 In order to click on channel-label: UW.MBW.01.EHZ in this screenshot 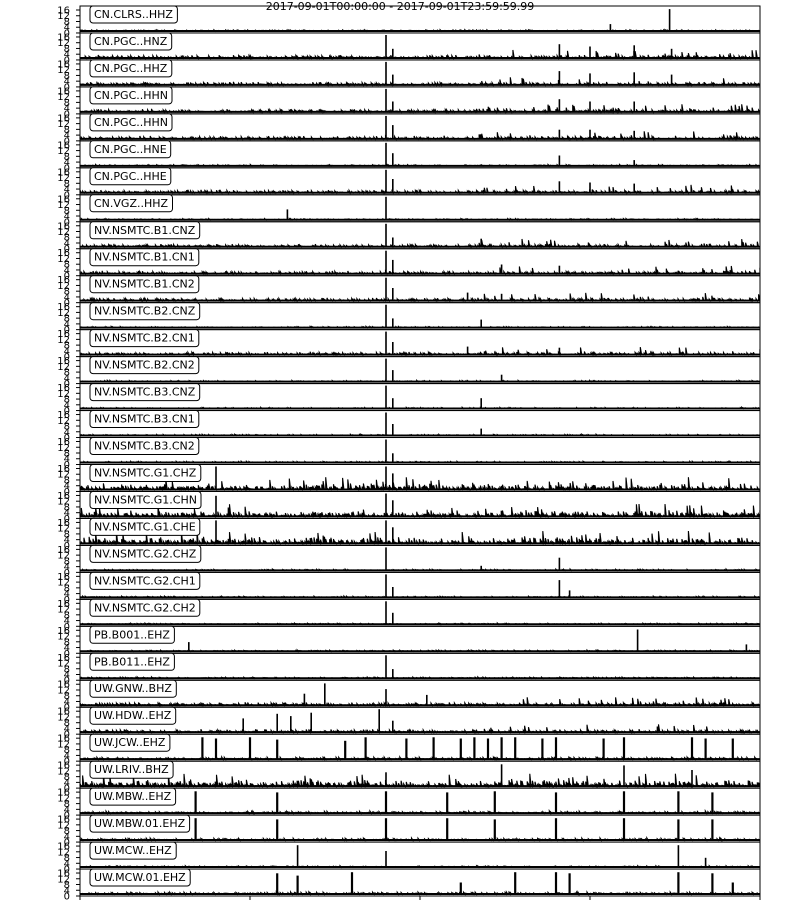, I will do `click(140, 823)`.